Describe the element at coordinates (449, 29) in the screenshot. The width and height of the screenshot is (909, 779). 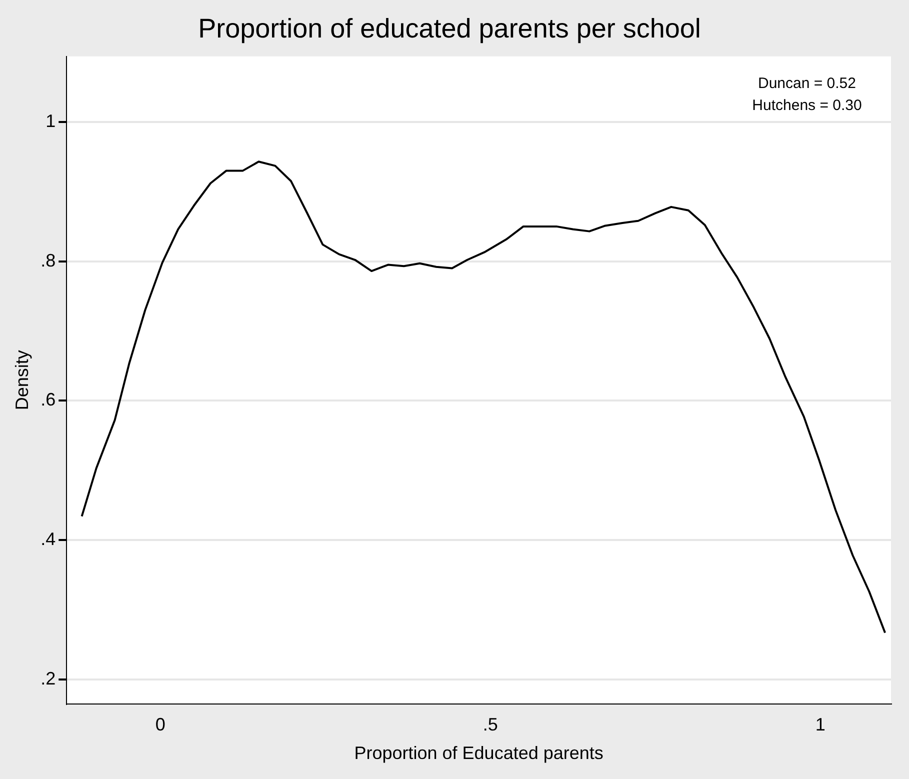
I see `chart-title: Proportion of educated parents per school` at that location.